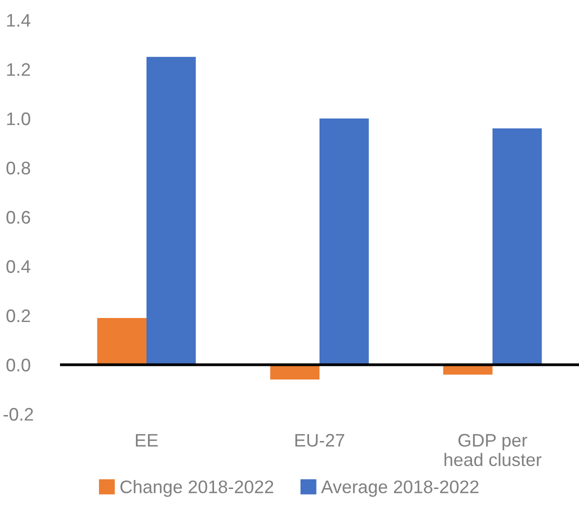  I want to click on y-tick-label: -0.2, so click(18, 414).